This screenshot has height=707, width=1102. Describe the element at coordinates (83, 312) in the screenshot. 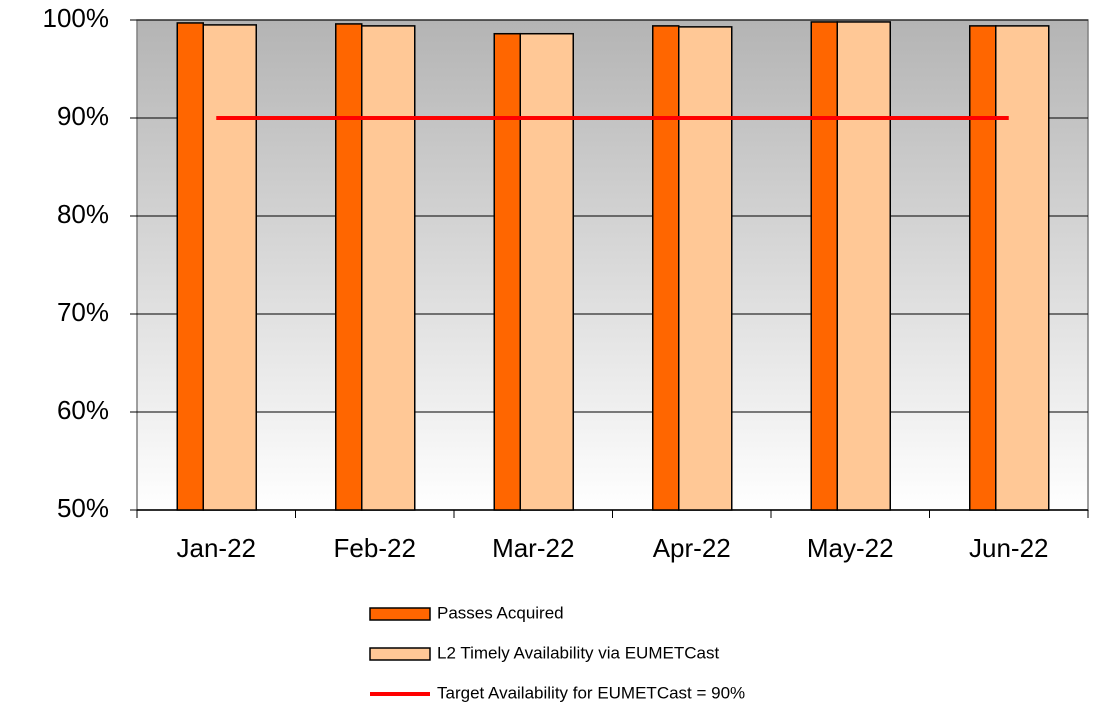

I see `y-tick-label: 70%` at that location.